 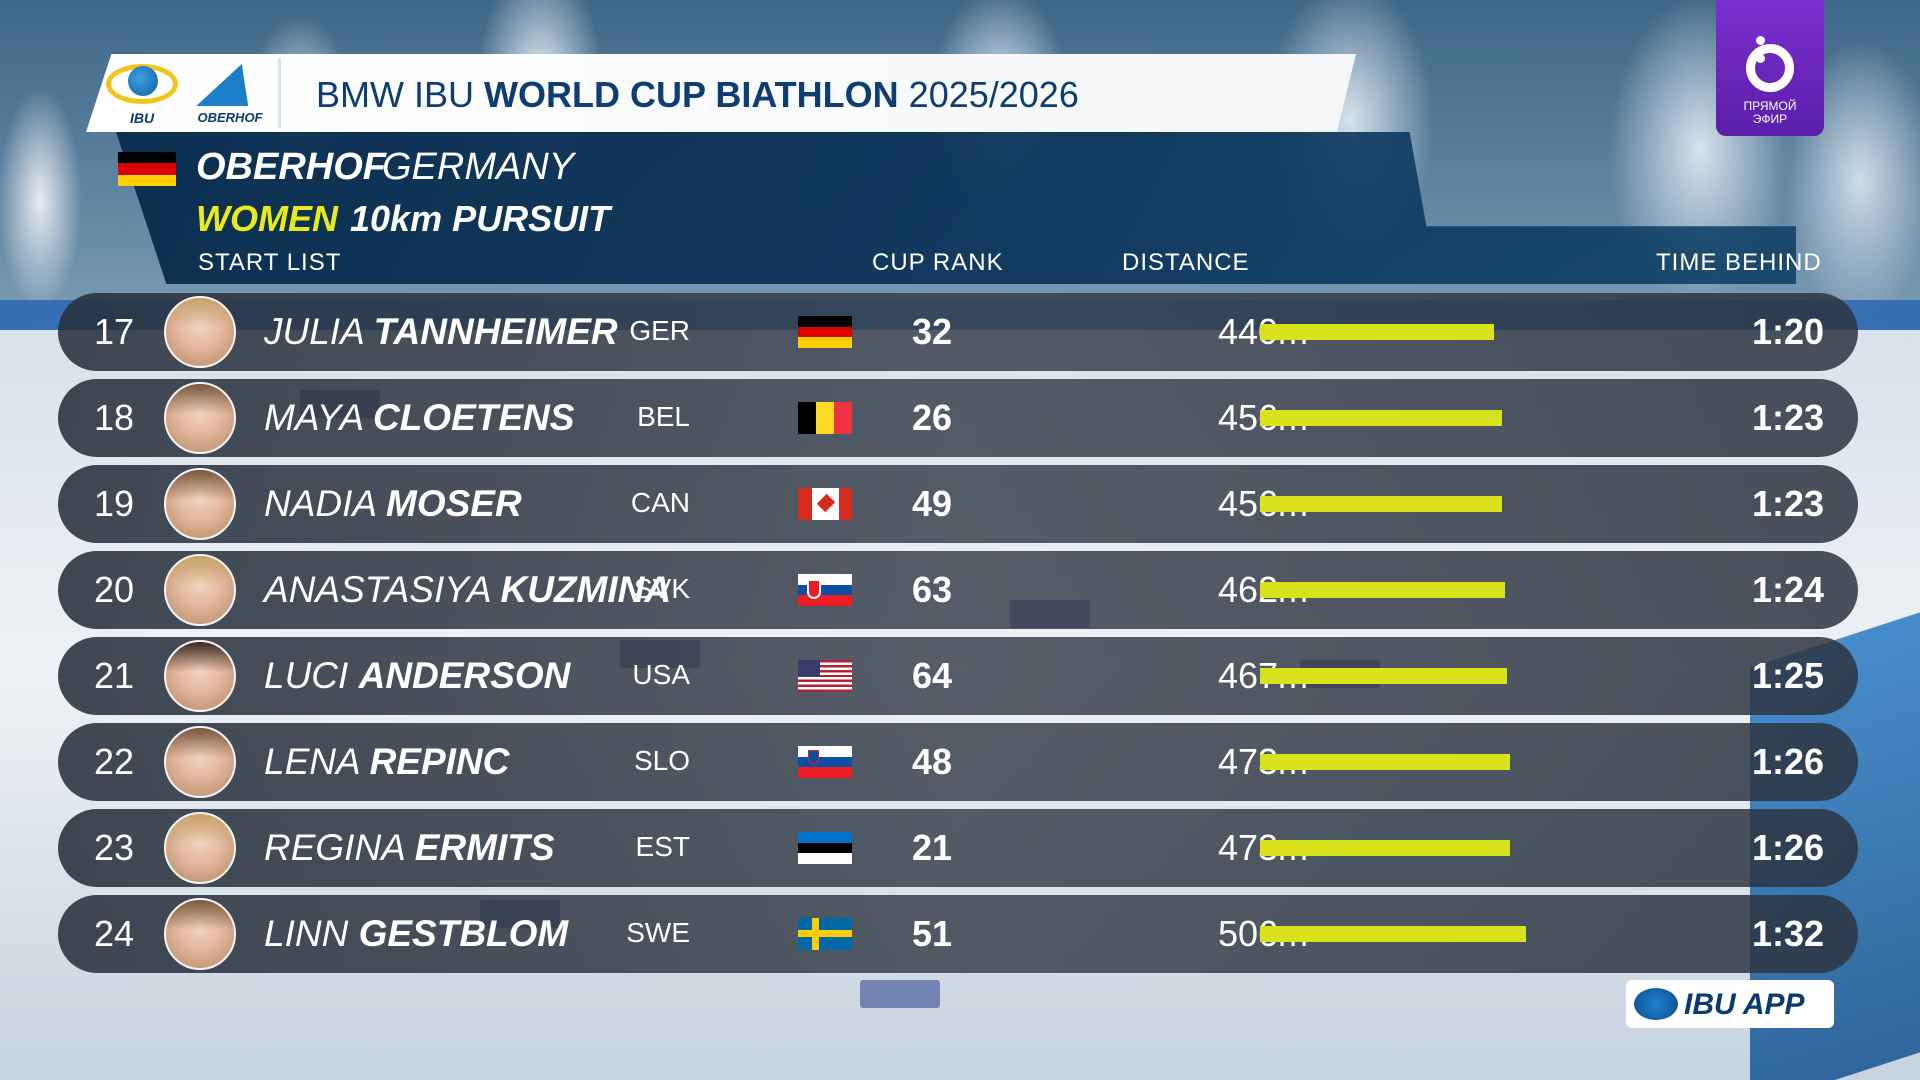 I want to click on athlete-last-name: CLOETENS, so click(x=473, y=417).